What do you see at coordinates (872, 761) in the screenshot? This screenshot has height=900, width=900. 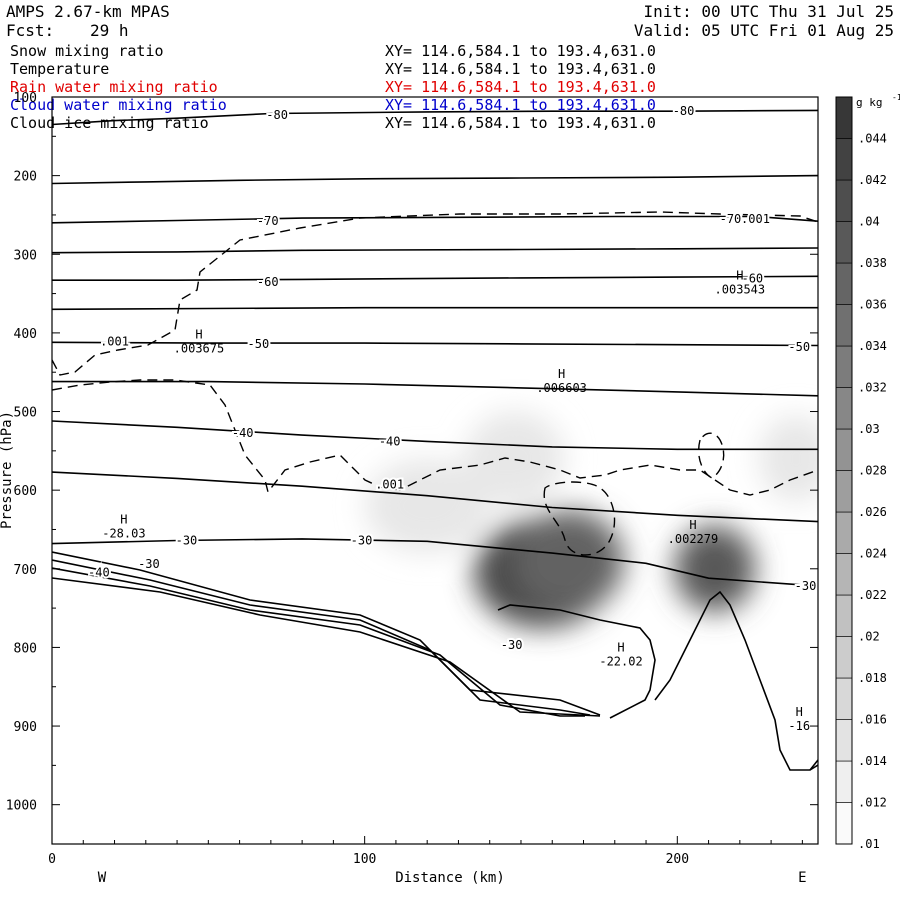 I see `colorbar-tick-label: .014` at bounding box center [872, 761].